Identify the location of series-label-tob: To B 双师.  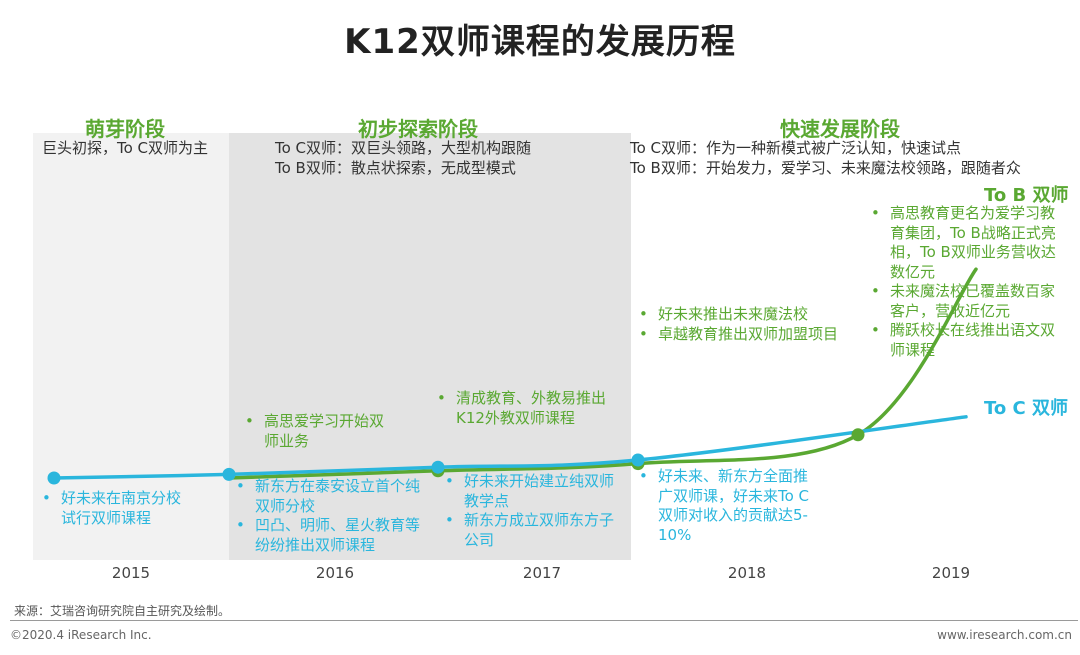
(1026, 195).